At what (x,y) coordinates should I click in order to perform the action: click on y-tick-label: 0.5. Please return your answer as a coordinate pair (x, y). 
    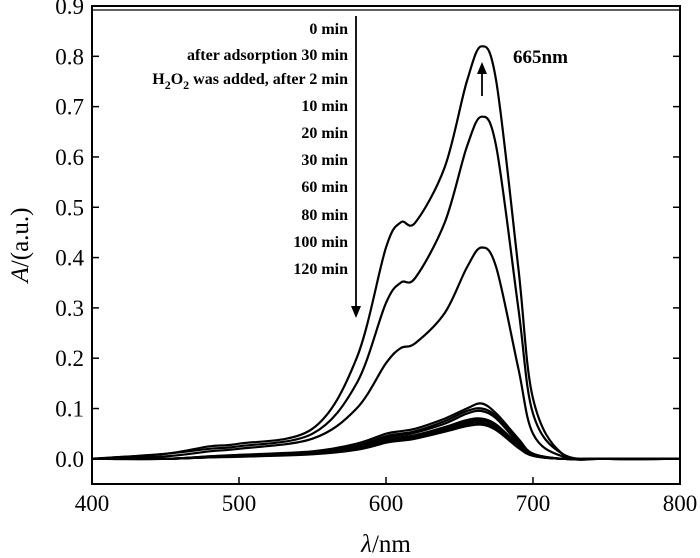
    Looking at the image, I should click on (69, 207).